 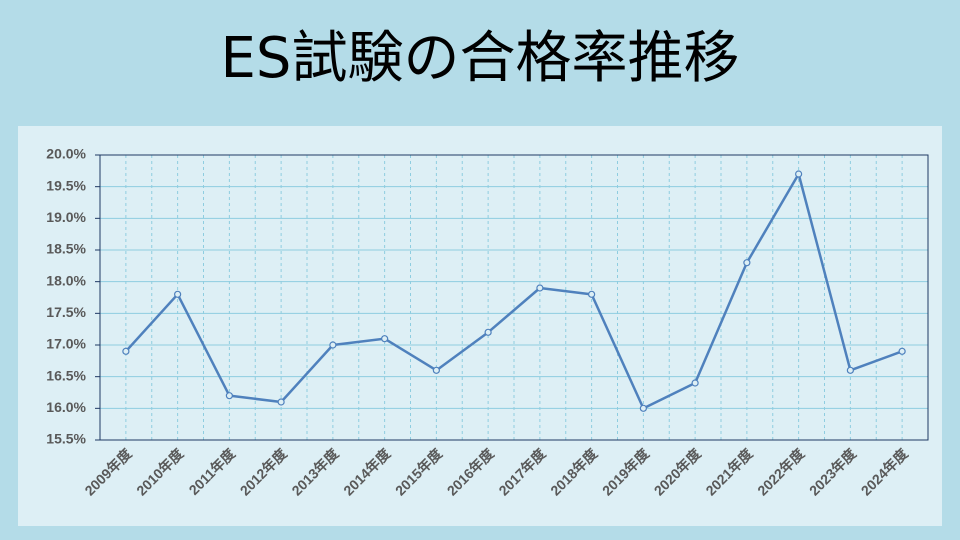 I want to click on y-tick-label: 16.0%, so click(x=66, y=407).